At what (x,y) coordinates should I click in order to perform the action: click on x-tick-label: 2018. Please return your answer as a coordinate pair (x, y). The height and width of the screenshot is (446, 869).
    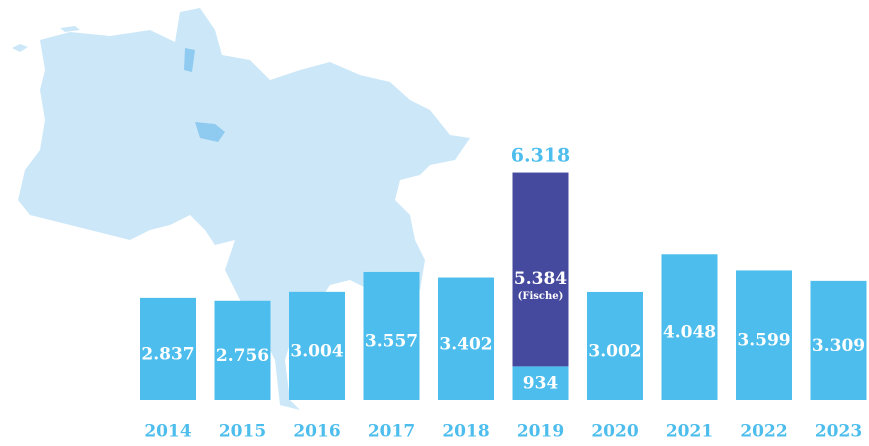
    Looking at the image, I should click on (465, 432).